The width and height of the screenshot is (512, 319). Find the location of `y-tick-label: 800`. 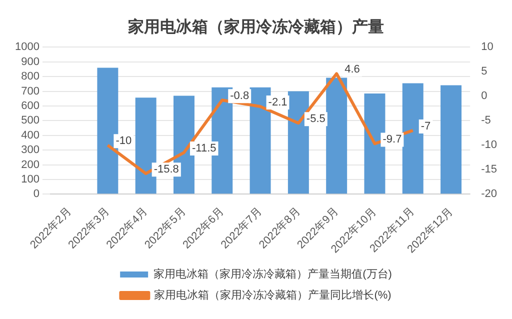

y-tick-label: 800 is located at coordinates (30, 76).